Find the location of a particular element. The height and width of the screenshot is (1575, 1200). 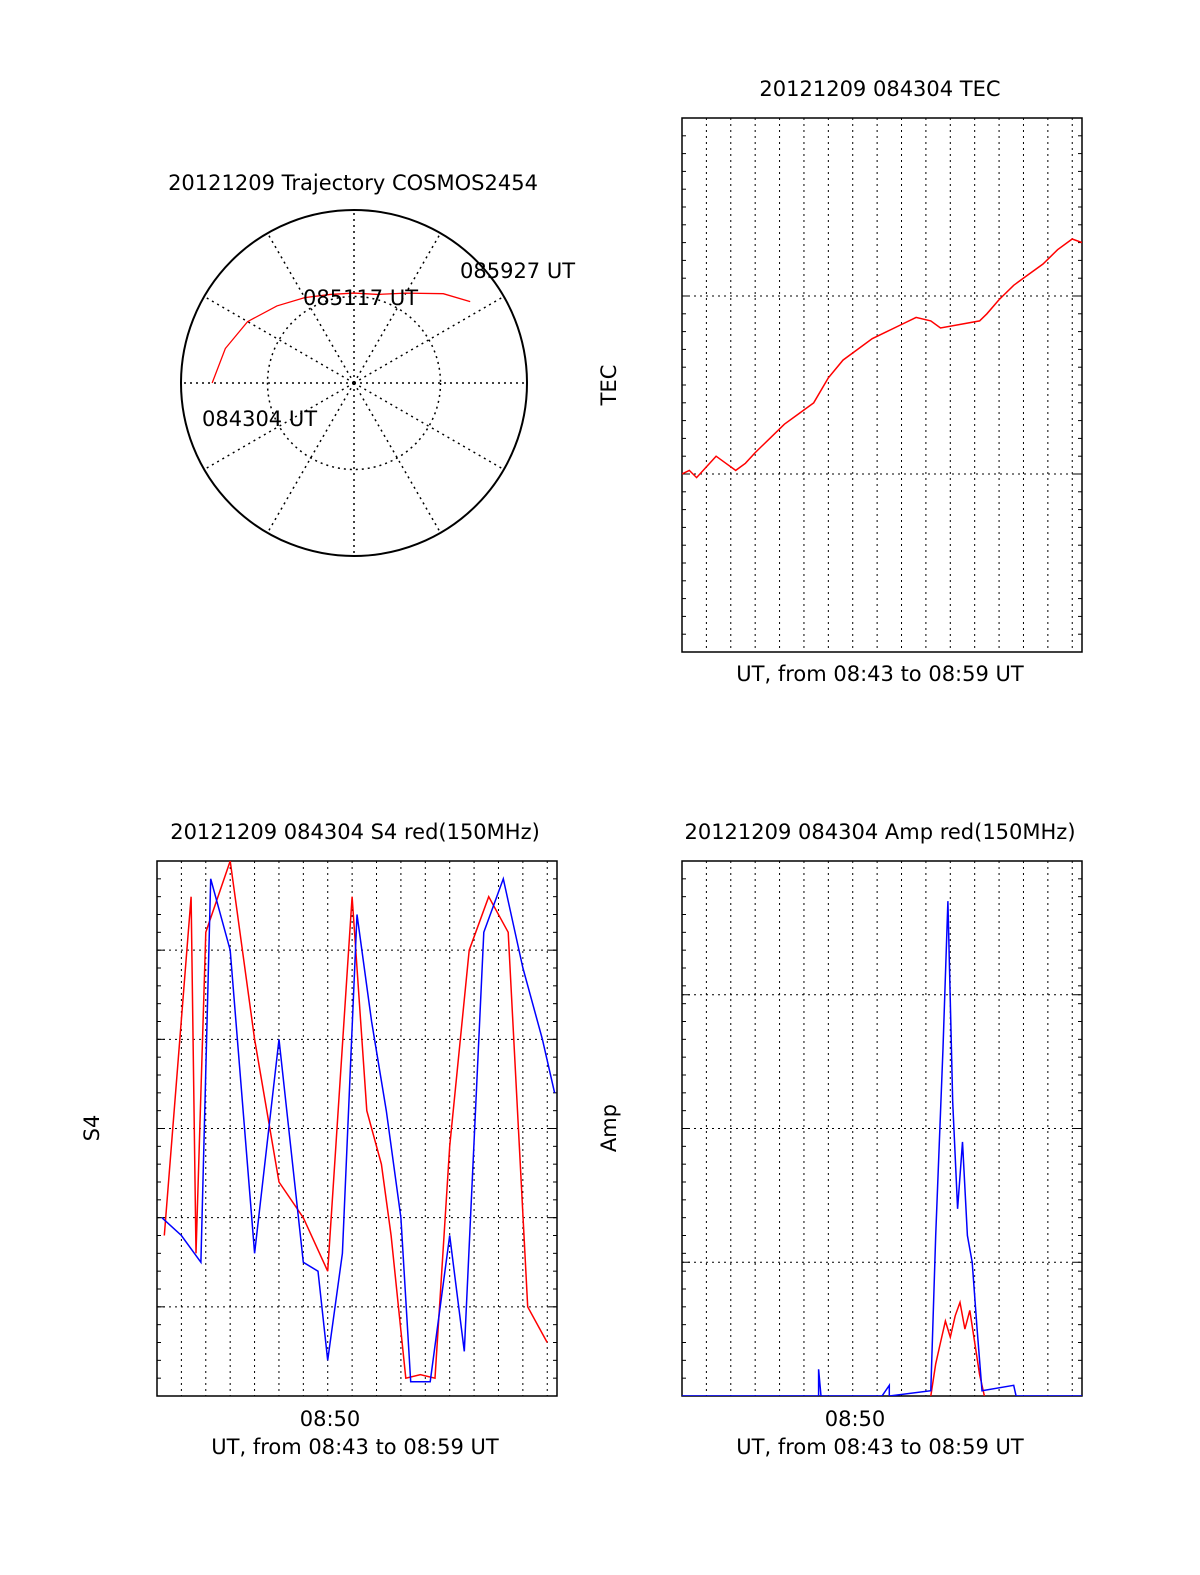

polar-grid is located at coordinates (354, 383).